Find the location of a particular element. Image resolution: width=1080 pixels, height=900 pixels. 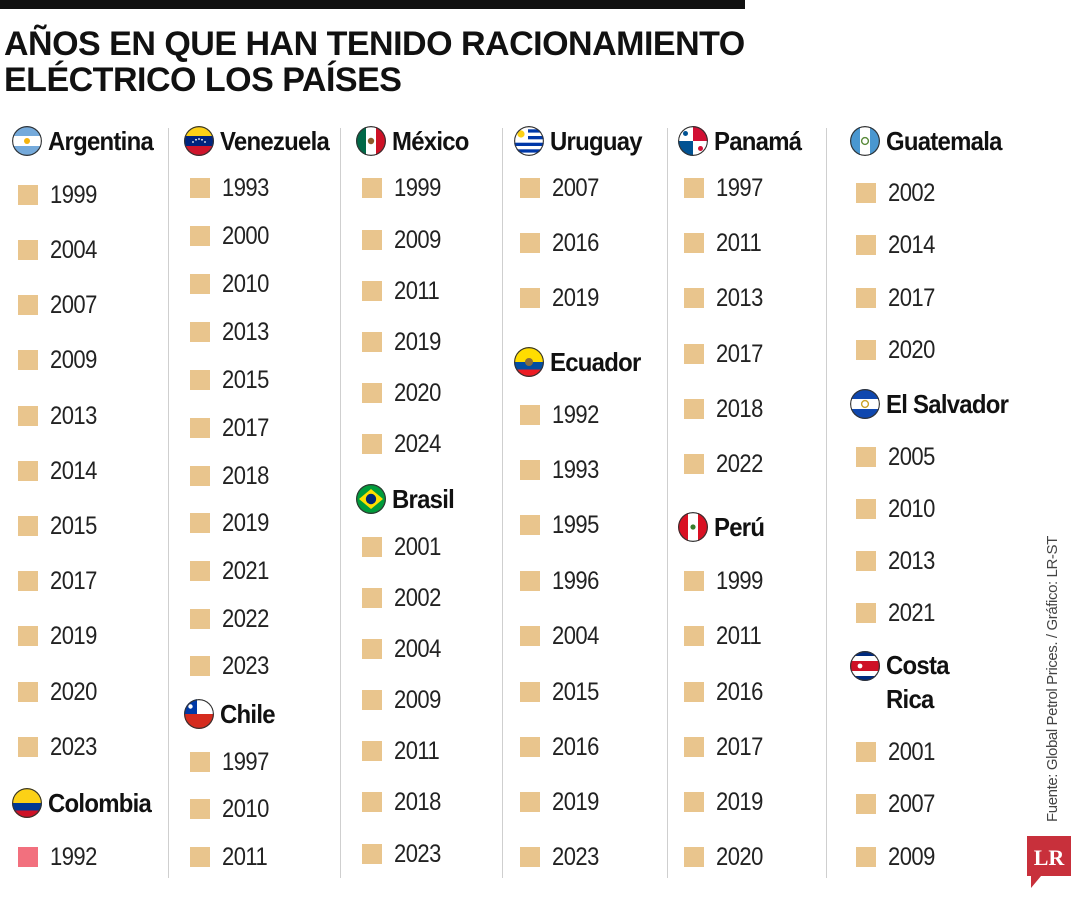

year-label: 2019 is located at coordinates (739, 802).